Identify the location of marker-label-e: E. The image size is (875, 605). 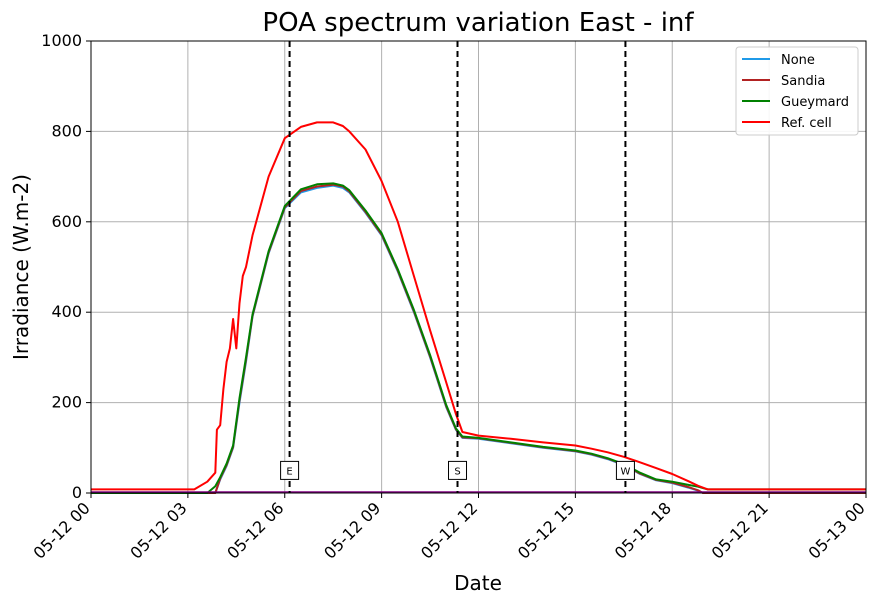
(289, 471).